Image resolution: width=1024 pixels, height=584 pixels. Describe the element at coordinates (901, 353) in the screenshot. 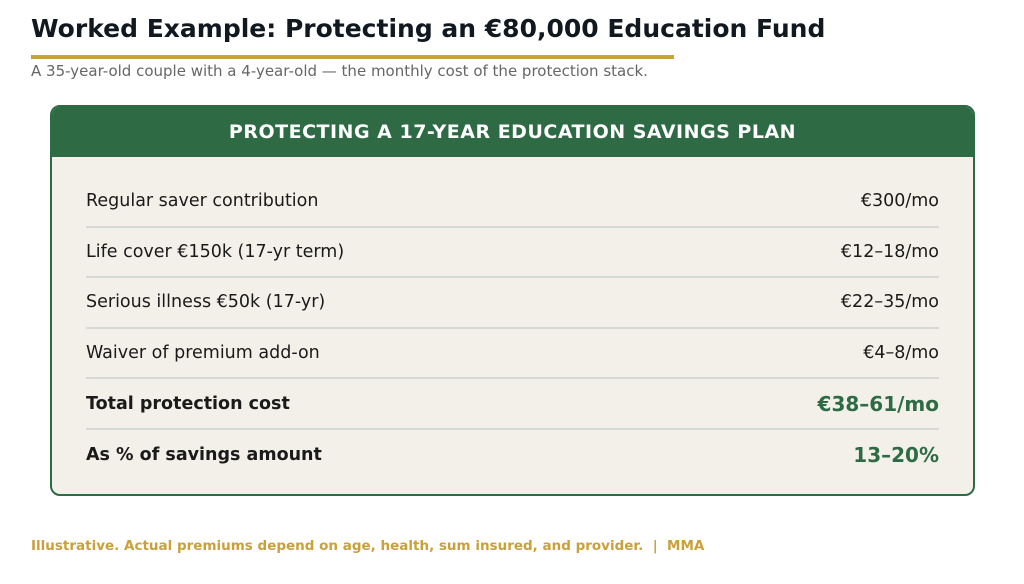

I see `row-value: €4–8/mo` at that location.